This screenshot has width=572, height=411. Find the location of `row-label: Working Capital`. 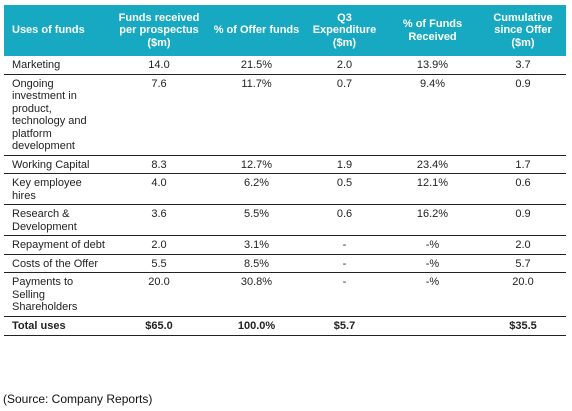

row-label: Working Capital is located at coordinates (56, 164).